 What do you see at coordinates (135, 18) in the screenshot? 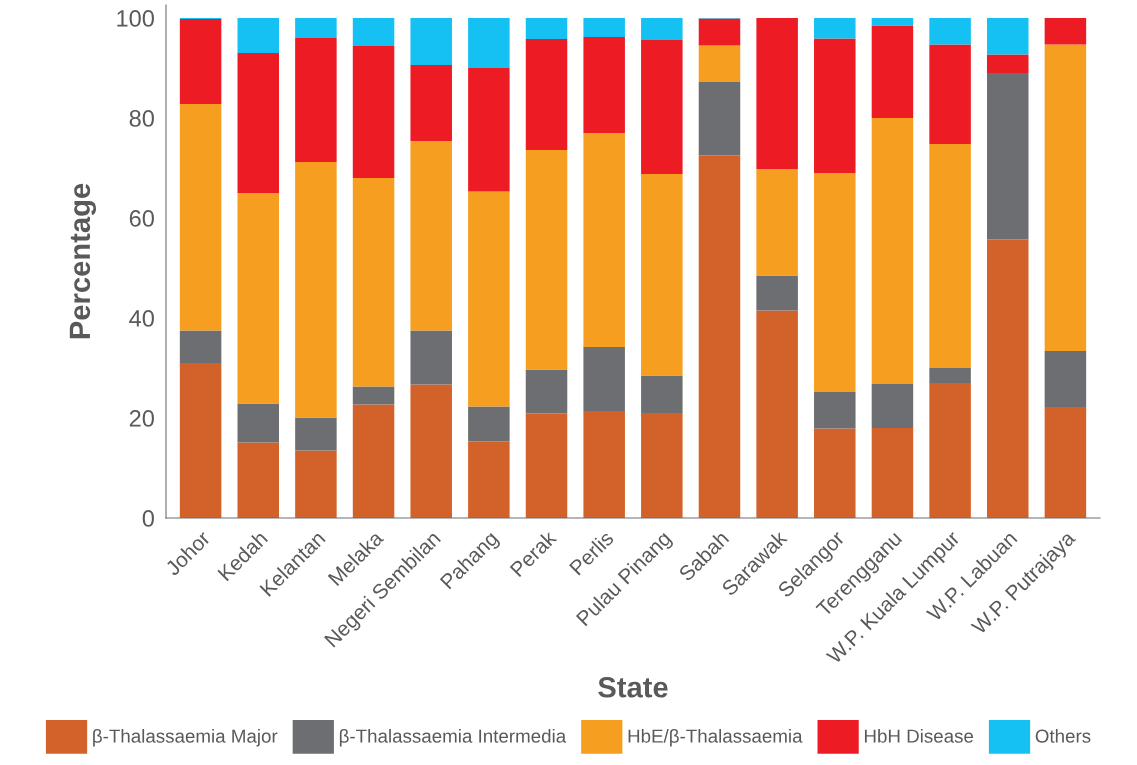
I see `y-tick-label: 100` at bounding box center [135, 18].